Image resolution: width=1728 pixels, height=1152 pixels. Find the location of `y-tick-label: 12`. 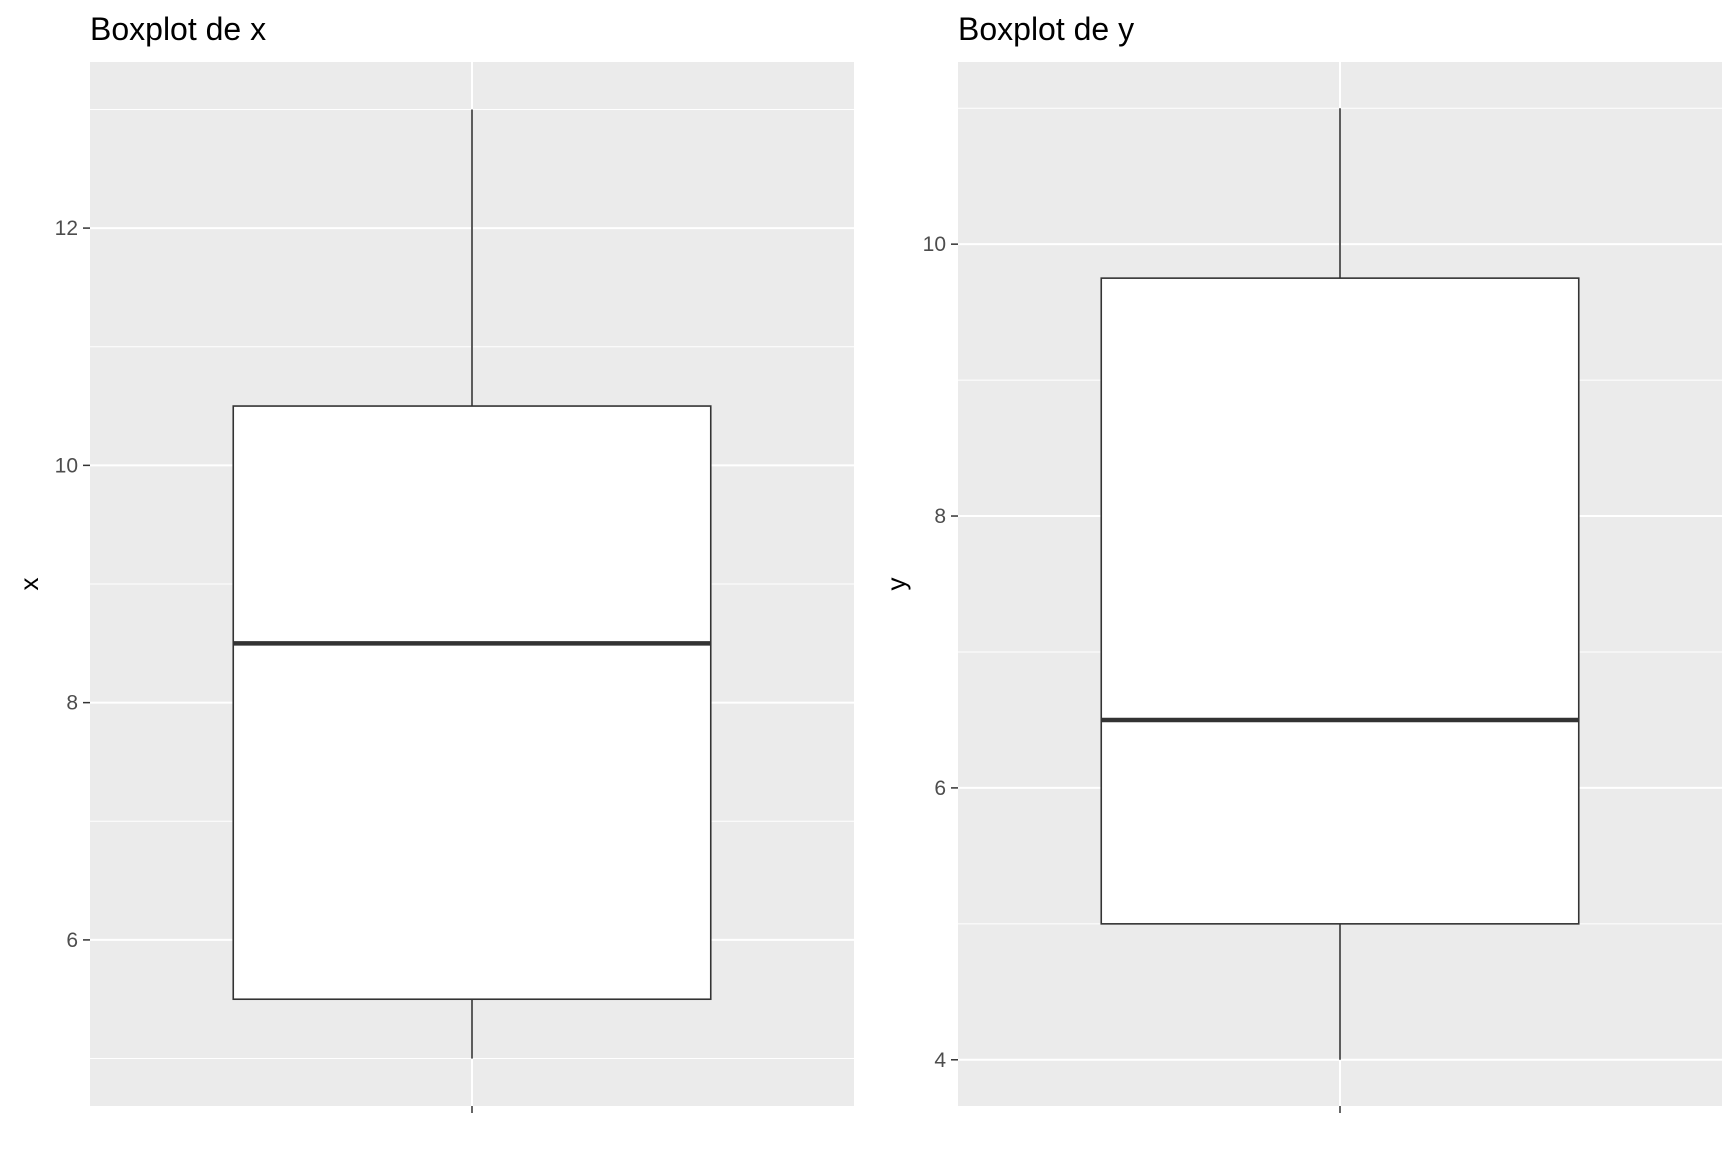

y-tick-label: 12 is located at coordinates (66, 228).